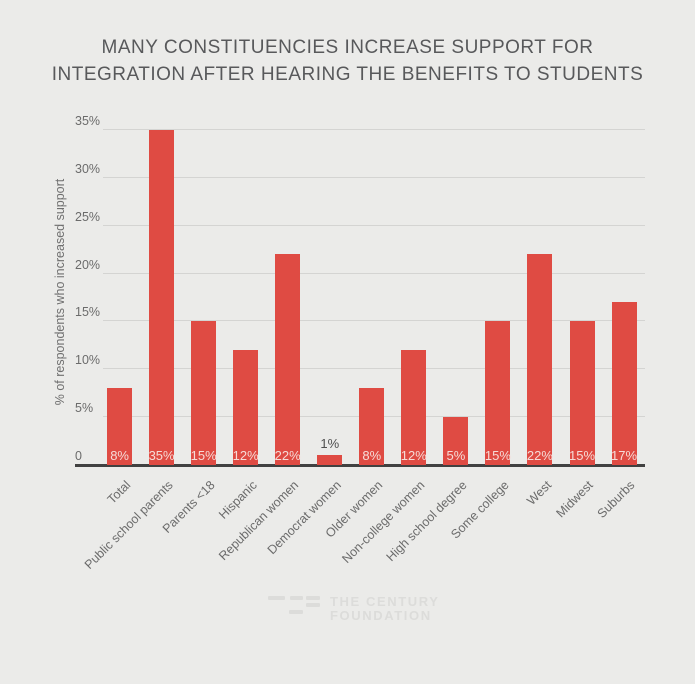  Describe the element at coordinates (88, 360) in the screenshot. I see `y-tick-label: 10%` at that location.